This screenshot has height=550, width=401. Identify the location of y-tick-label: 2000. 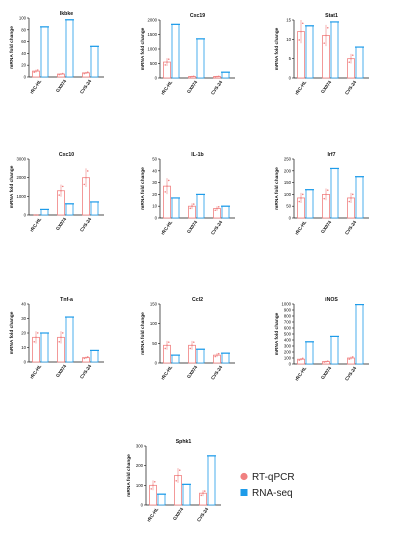
(152, 20).